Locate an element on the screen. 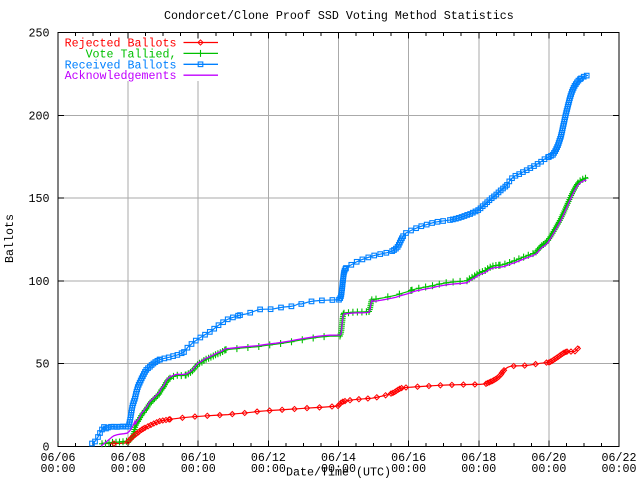 The image size is (640, 480). svg-text: 06/10 is located at coordinates (198, 458).